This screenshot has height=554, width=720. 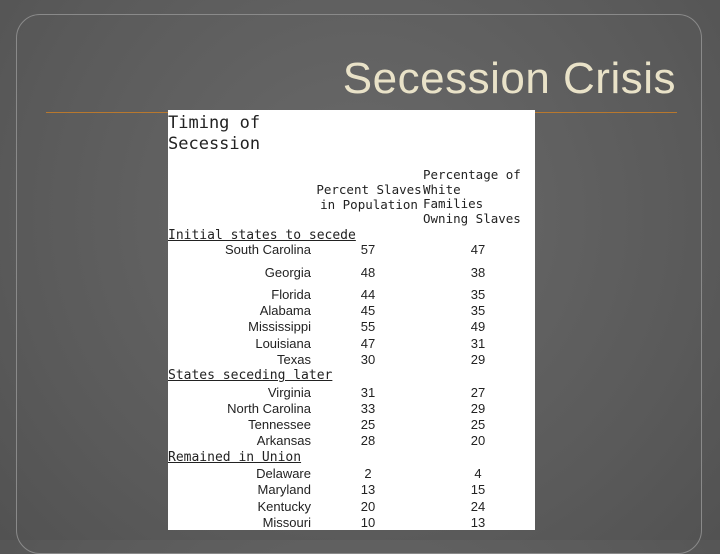 What do you see at coordinates (279, 424) in the screenshot?
I see `state-name: Tennessee` at bounding box center [279, 424].